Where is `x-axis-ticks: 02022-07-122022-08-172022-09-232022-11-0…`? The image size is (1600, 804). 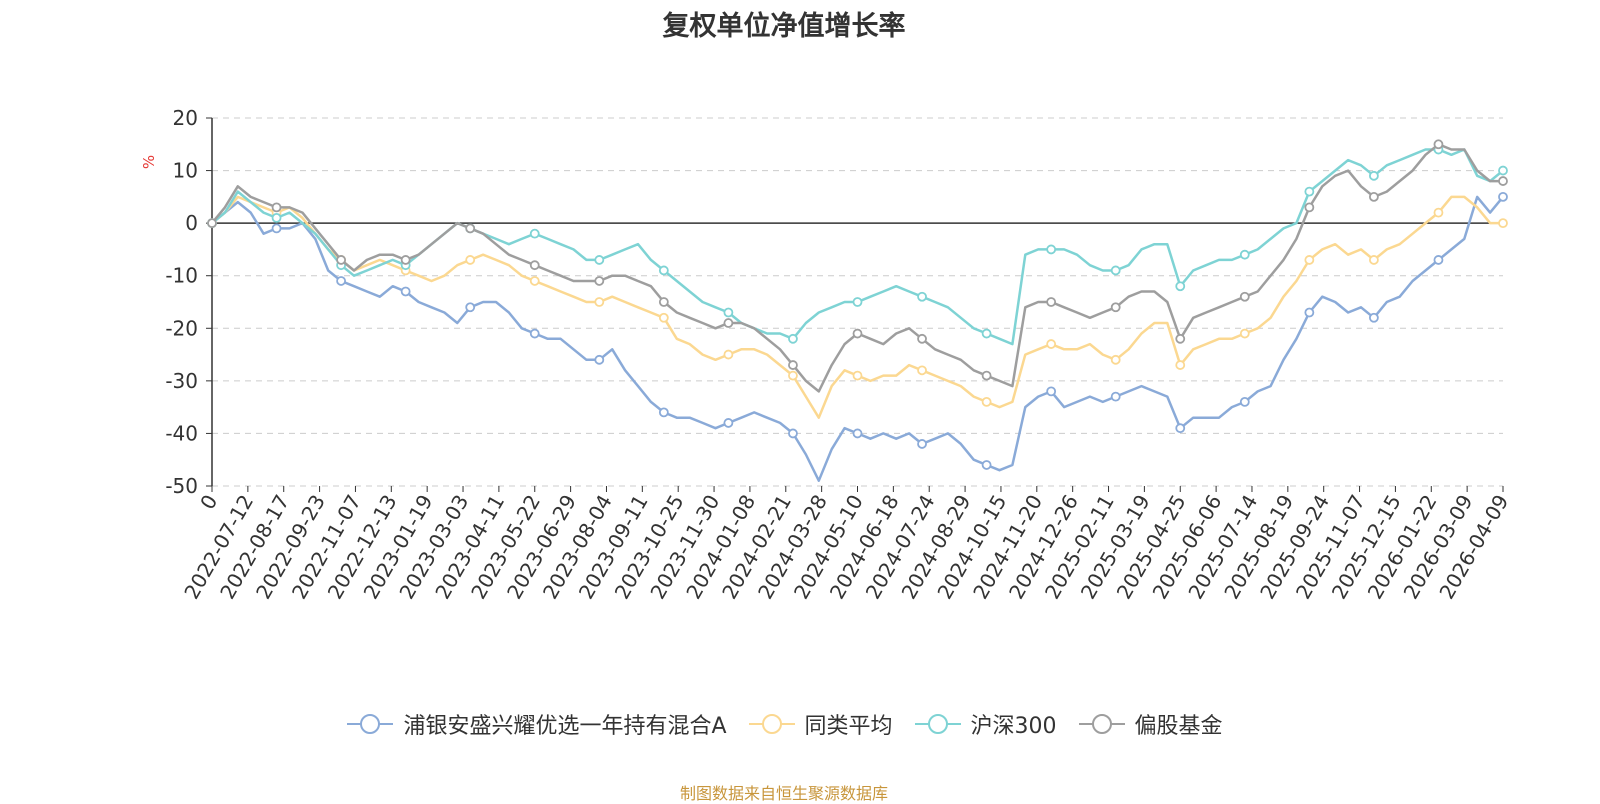 x-axis-ticks: 02022-07-122022-08-172022-09-232022-11-0… is located at coordinates (846, 544).